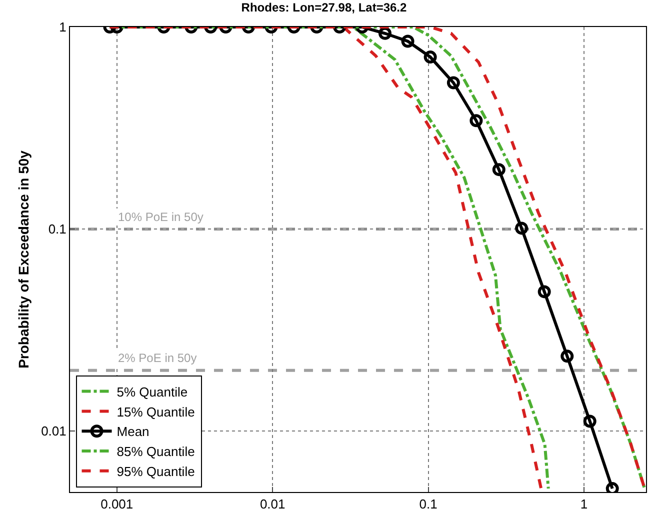  I want to click on legend-label: 15% Quantile, so click(155, 412).